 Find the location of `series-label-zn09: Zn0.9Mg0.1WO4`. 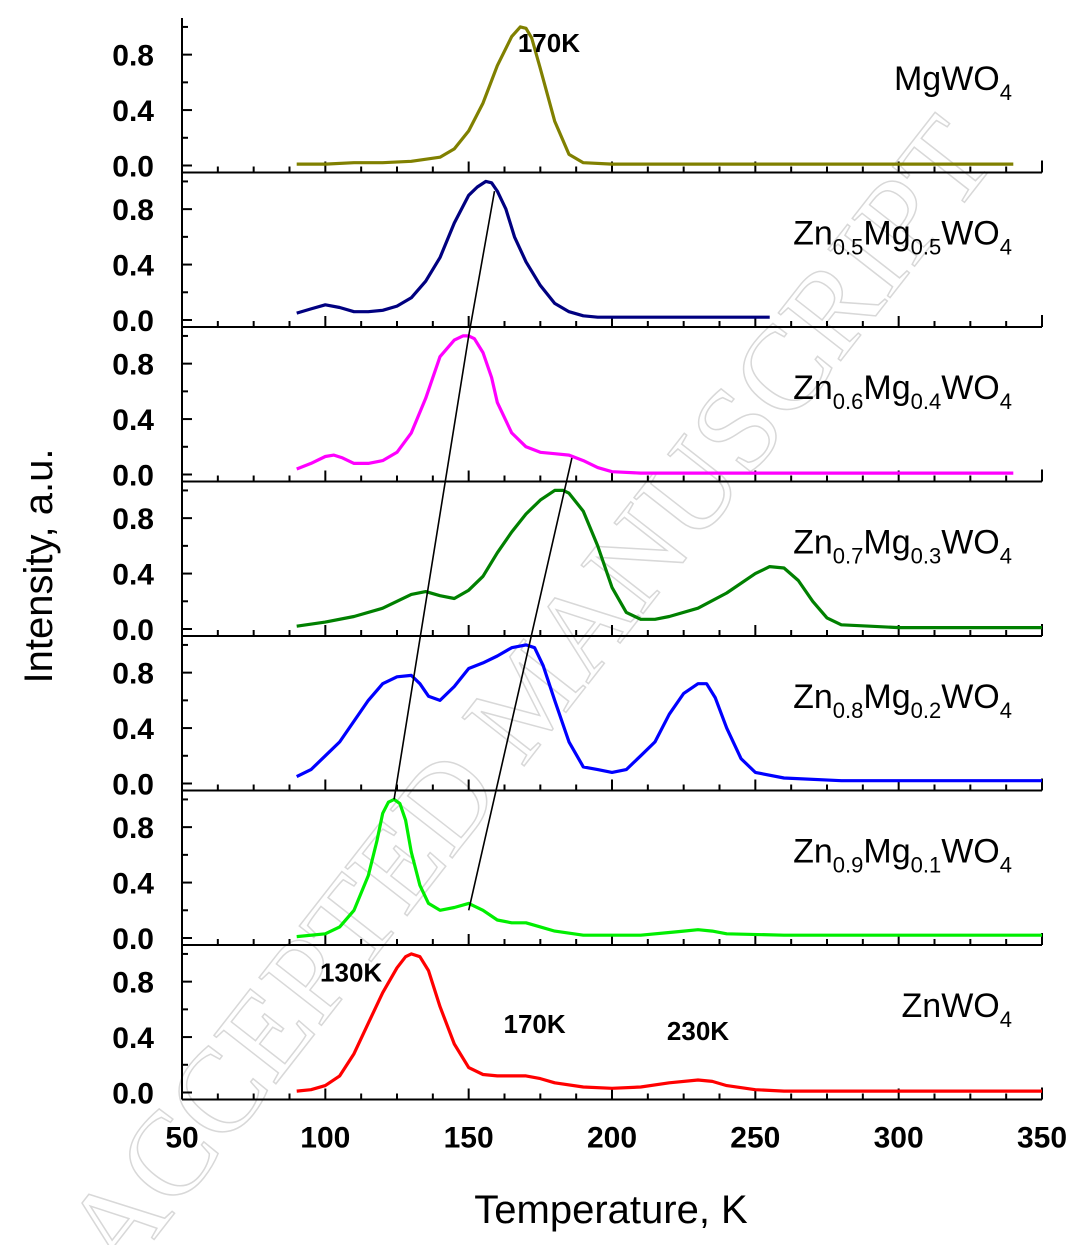

series-label-zn09: Zn0.9Mg0.1WO4 is located at coordinates (902, 855).